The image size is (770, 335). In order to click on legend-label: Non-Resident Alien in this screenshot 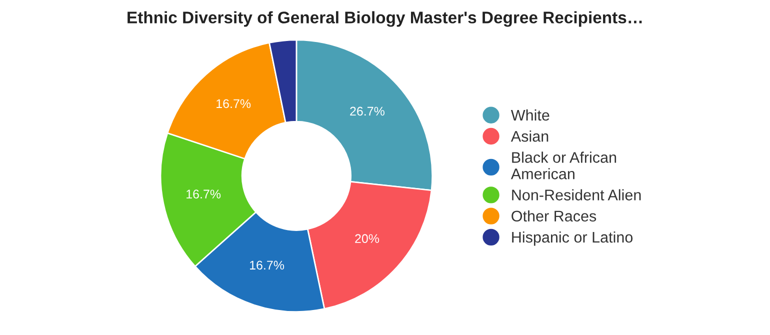, I will do `click(576, 194)`.